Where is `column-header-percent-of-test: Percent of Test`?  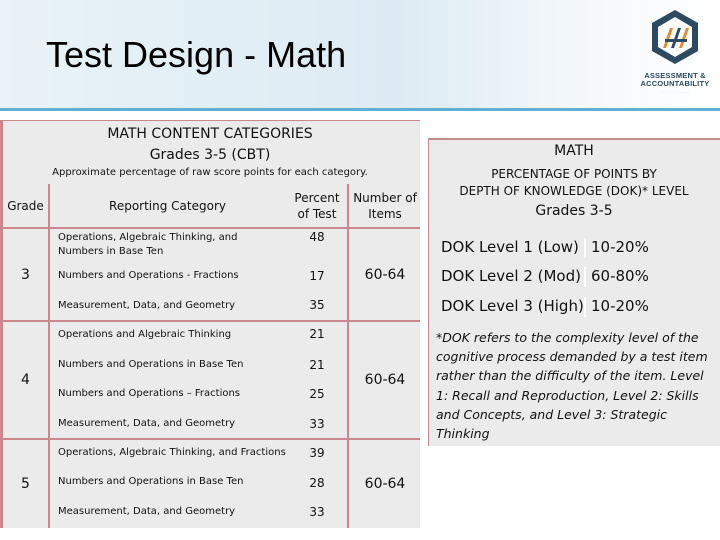 column-header-percent-of-test: Percent of Test is located at coordinates (317, 206).